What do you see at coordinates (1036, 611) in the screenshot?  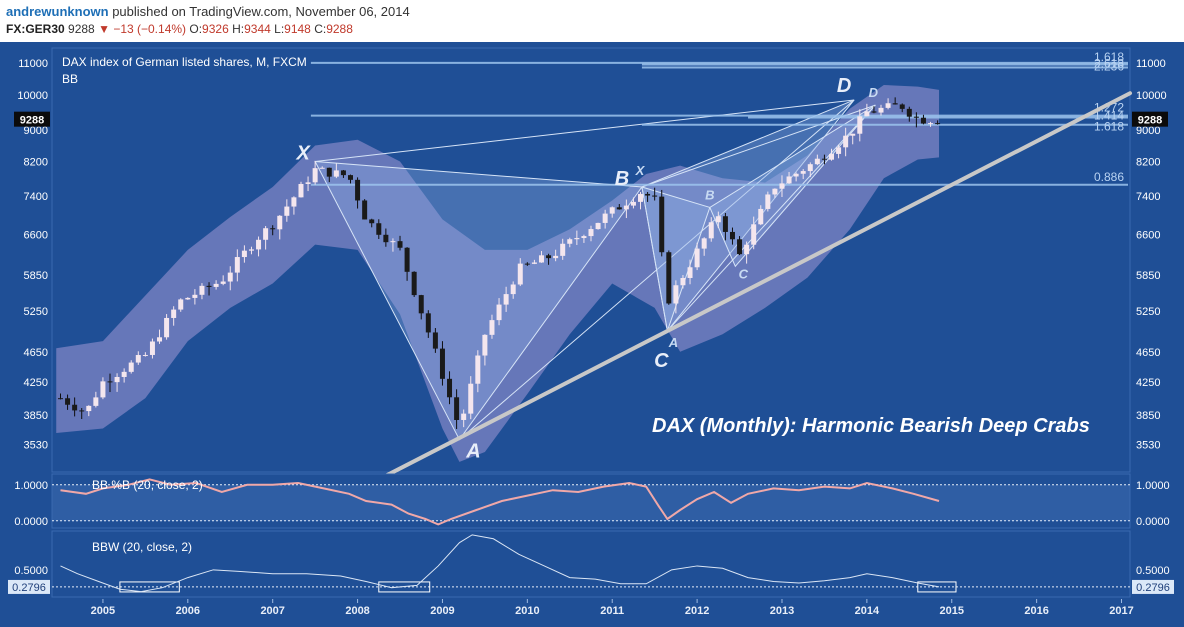 I see `time-tick-2016: 2016` at bounding box center [1036, 611].